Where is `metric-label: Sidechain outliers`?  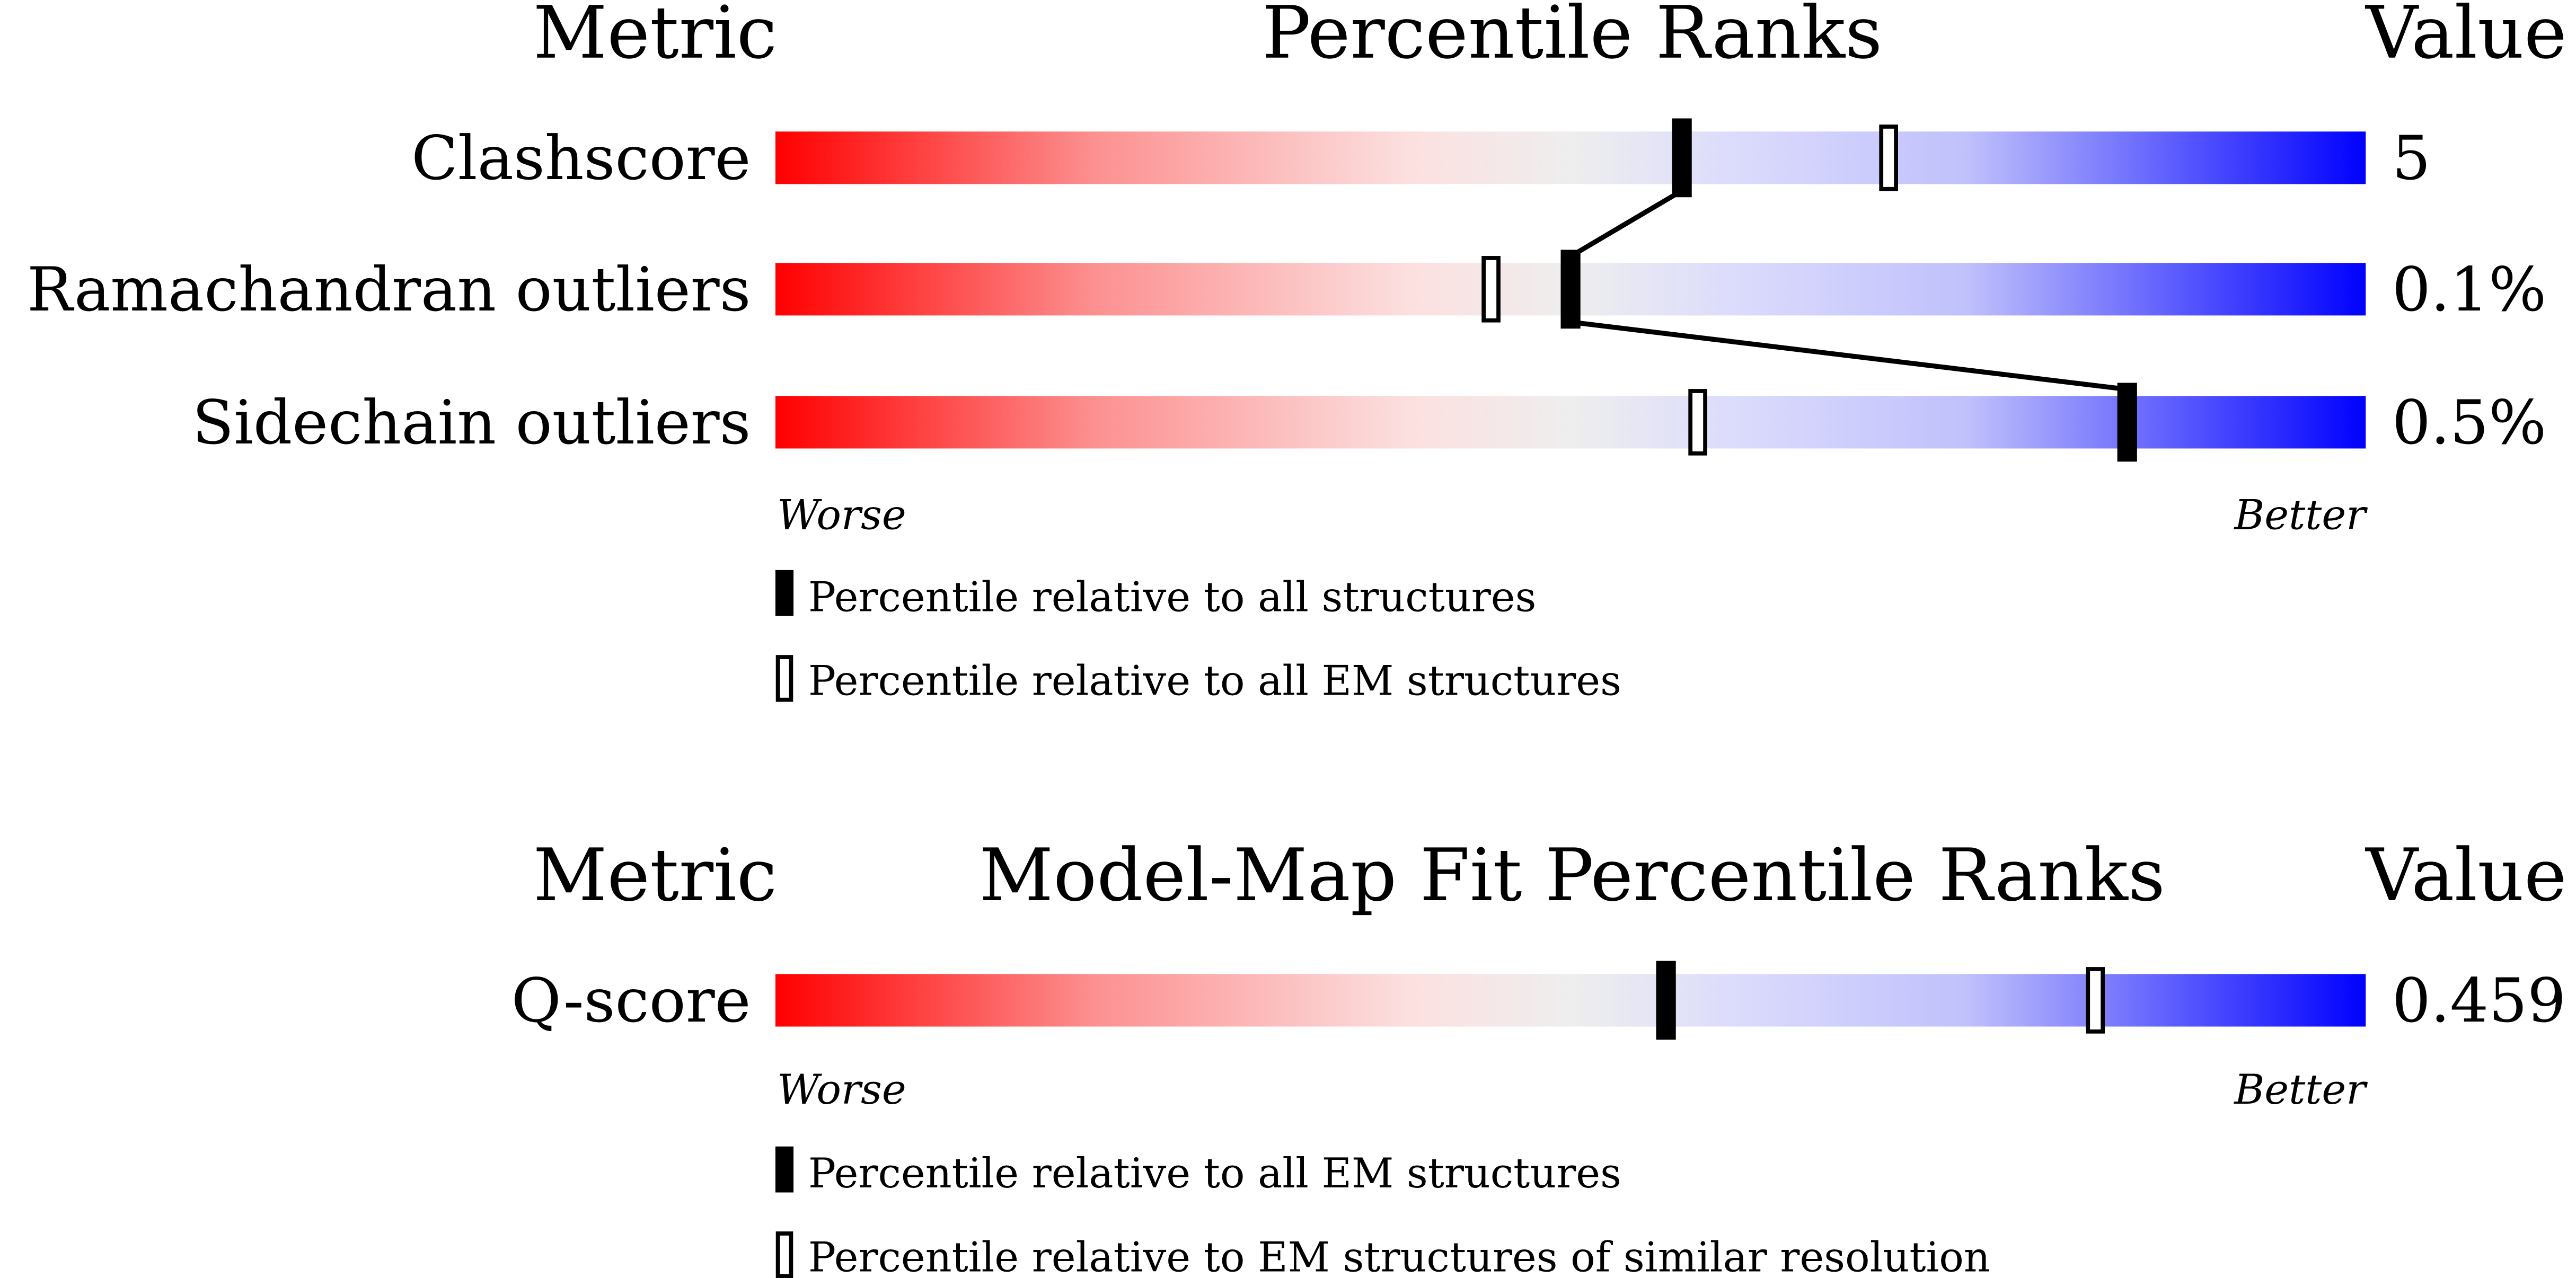 metric-label: Sidechain outliers is located at coordinates (471, 423).